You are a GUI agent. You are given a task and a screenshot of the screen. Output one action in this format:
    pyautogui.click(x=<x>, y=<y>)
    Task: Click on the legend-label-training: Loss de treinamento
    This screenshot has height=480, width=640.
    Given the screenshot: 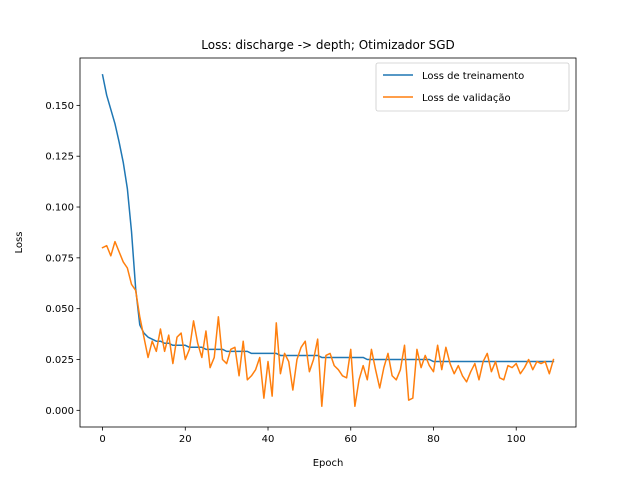 What is the action you would take?
    pyautogui.click(x=473, y=76)
    